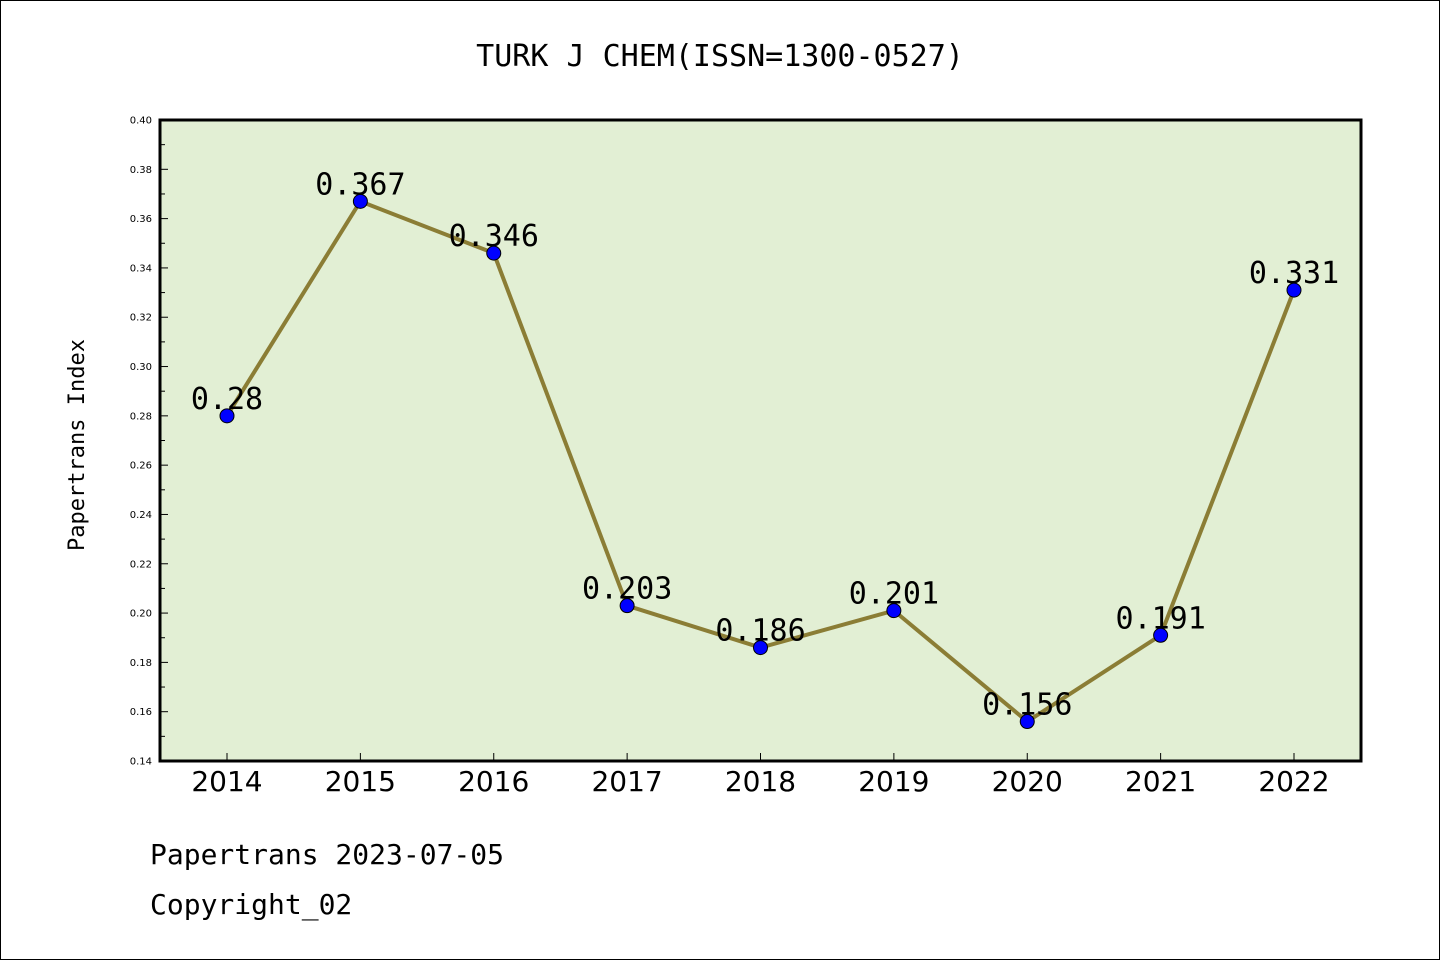 Image resolution: width=1440 pixels, height=960 pixels. I want to click on x-tick-label: 2014, so click(226, 781).